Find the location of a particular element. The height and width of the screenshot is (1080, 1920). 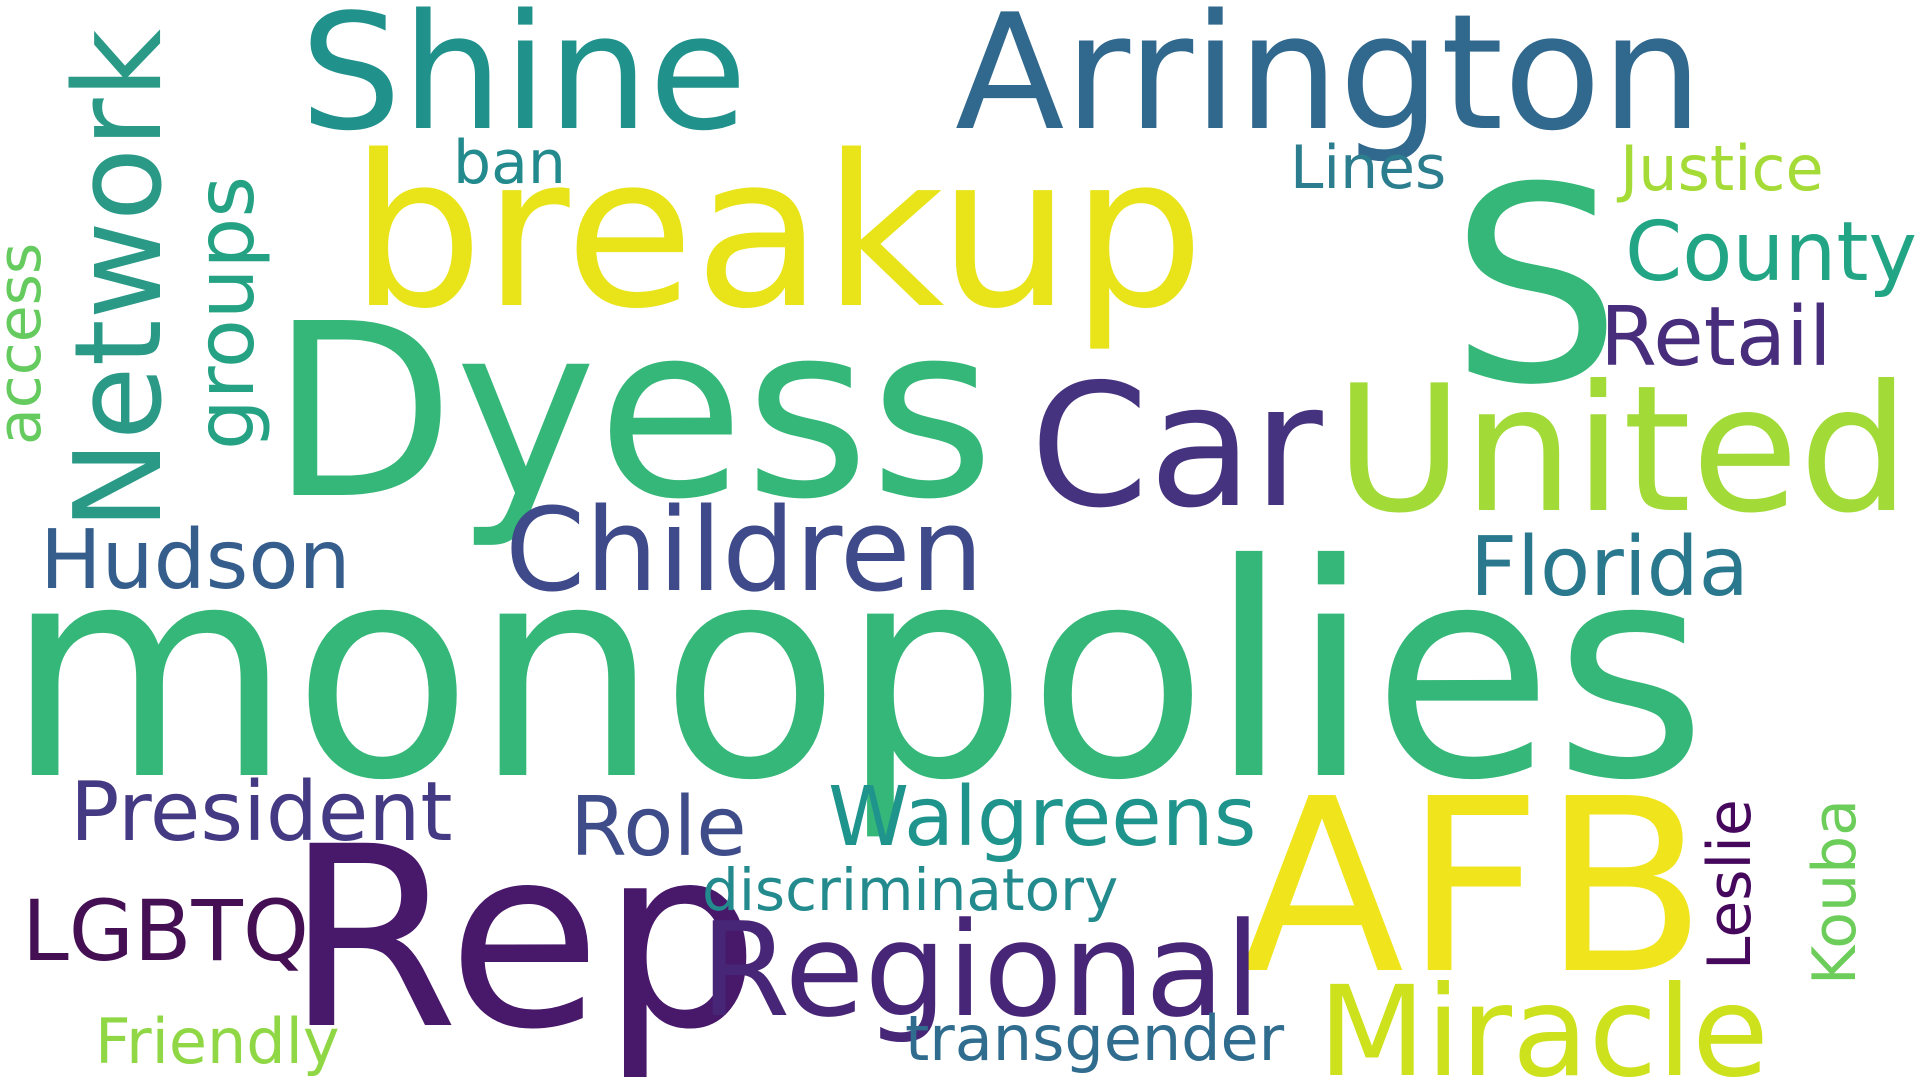

word-network: Network is located at coordinates (119, 279).